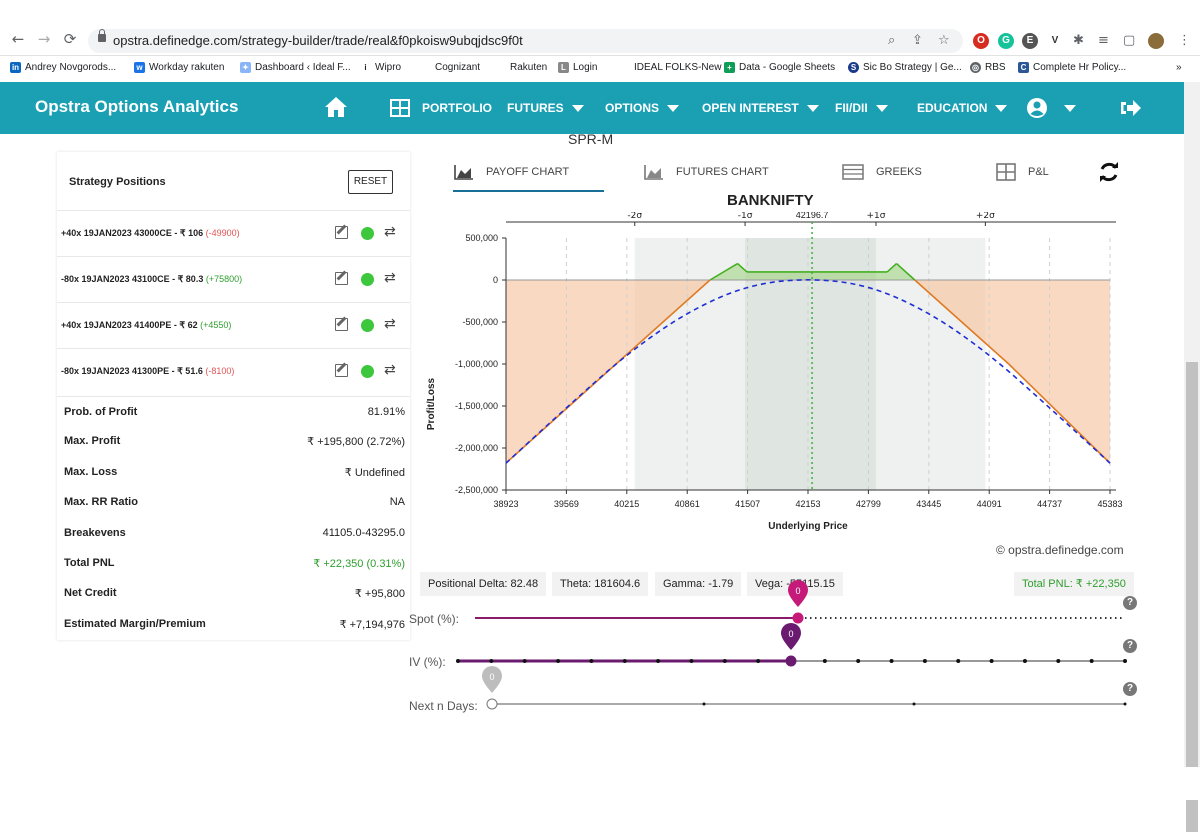 The height and width of the screenshot is (832, 1200). What do you see at coordinates (525, 41) in the screenshot?
I see `address-bar` at bounding box center [525, 41].